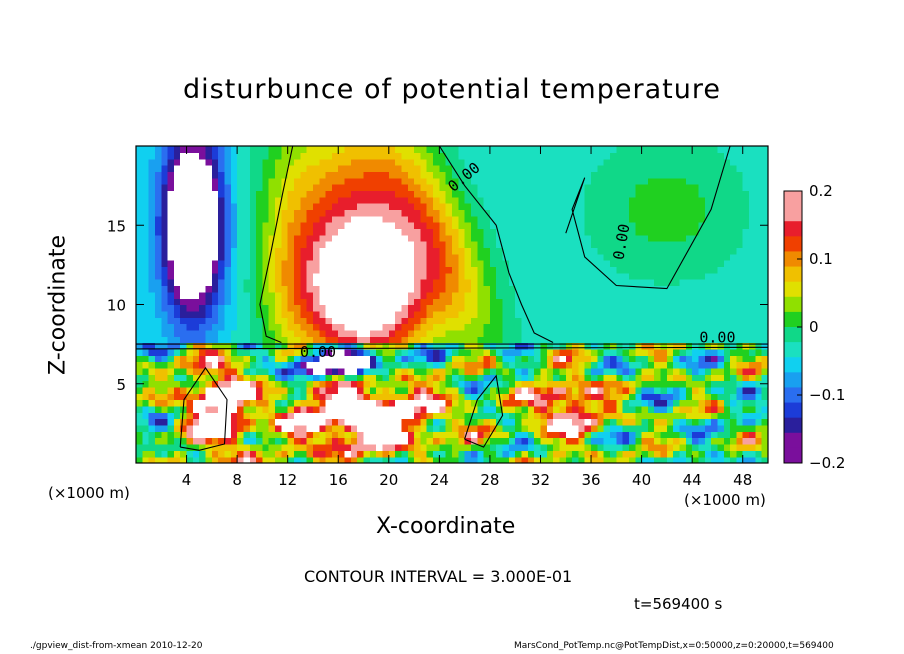  I want to click on x-tick-label: 4, so click(187, 480).